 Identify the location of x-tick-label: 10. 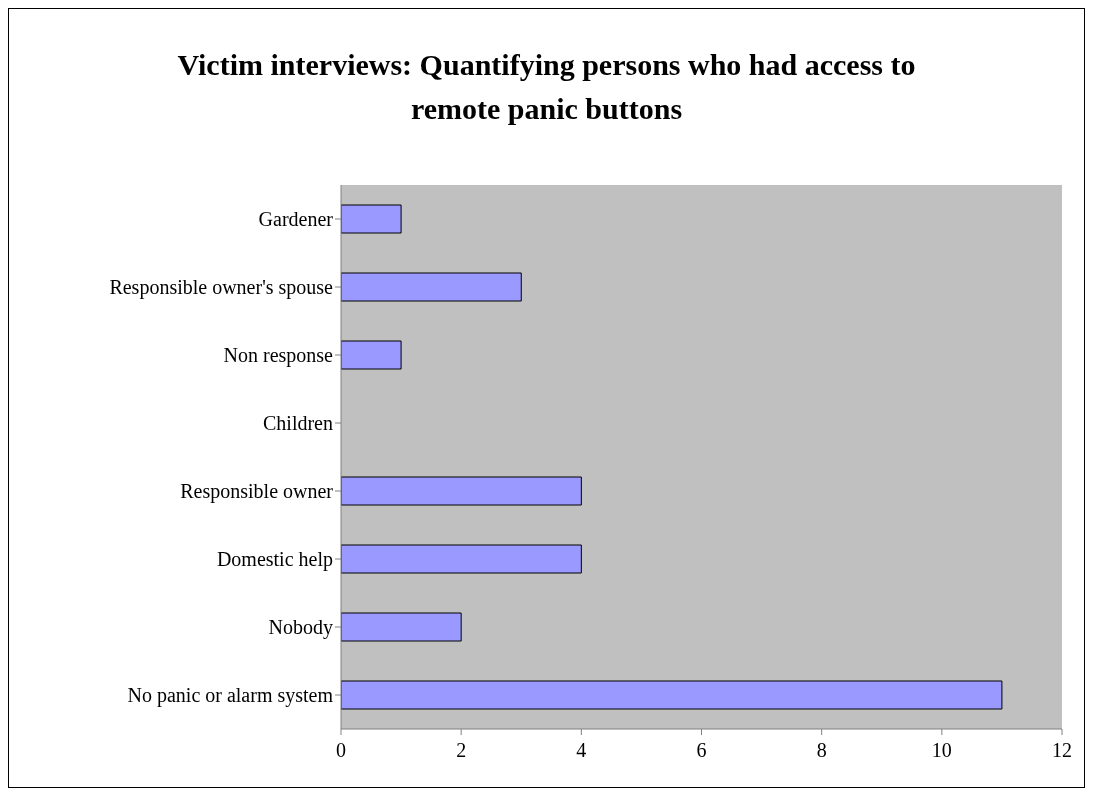
(941, 750).